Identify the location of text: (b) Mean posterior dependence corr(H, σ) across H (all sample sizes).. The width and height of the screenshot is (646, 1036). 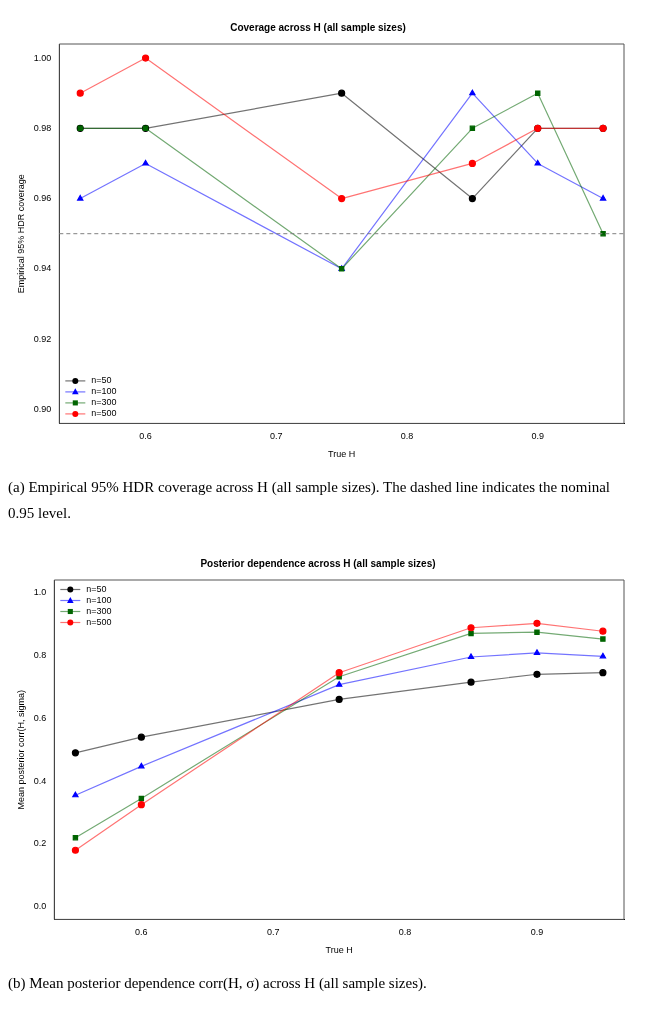
(218, 983).